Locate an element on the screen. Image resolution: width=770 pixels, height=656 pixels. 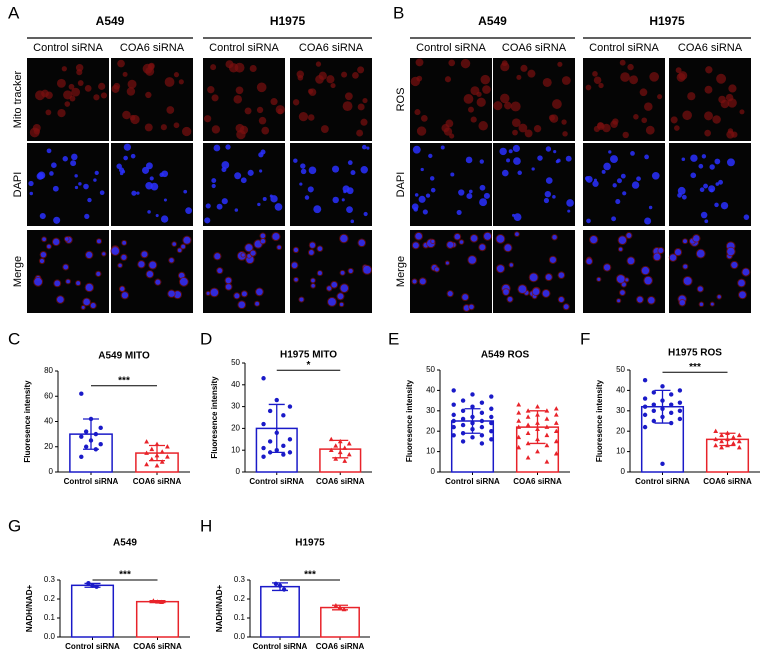
y-tick-label: 0.0 is located at coordinates (50, 636).